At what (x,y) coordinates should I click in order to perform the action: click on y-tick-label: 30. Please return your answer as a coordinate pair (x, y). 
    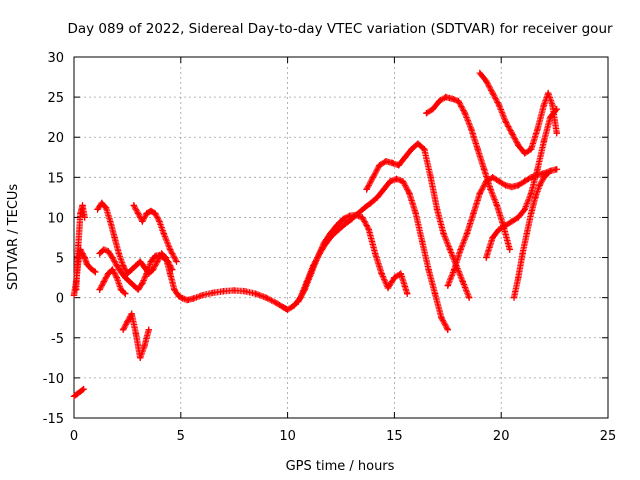
    Looking at the image, I should click on (55, 58).